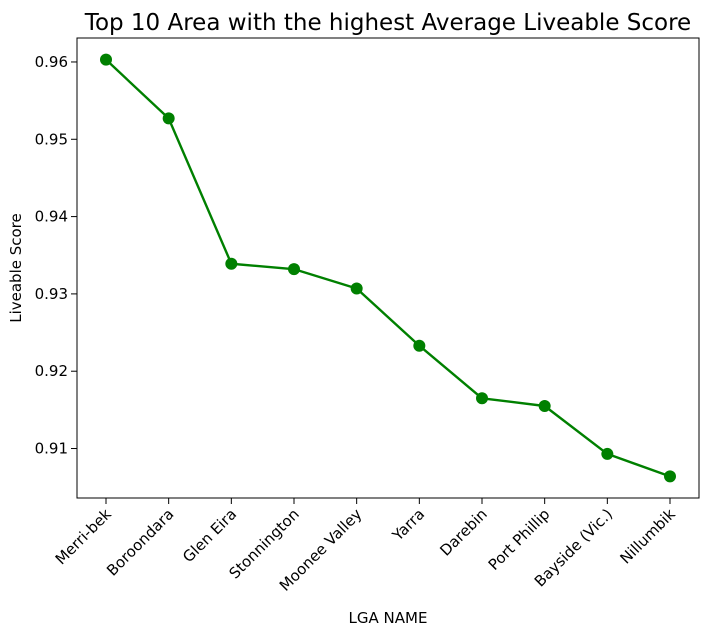  What do you see at coordinates (519, 539) in the screenshot?
I see `x-tick-label: Port Phillip` at bounding box center [519, 539].